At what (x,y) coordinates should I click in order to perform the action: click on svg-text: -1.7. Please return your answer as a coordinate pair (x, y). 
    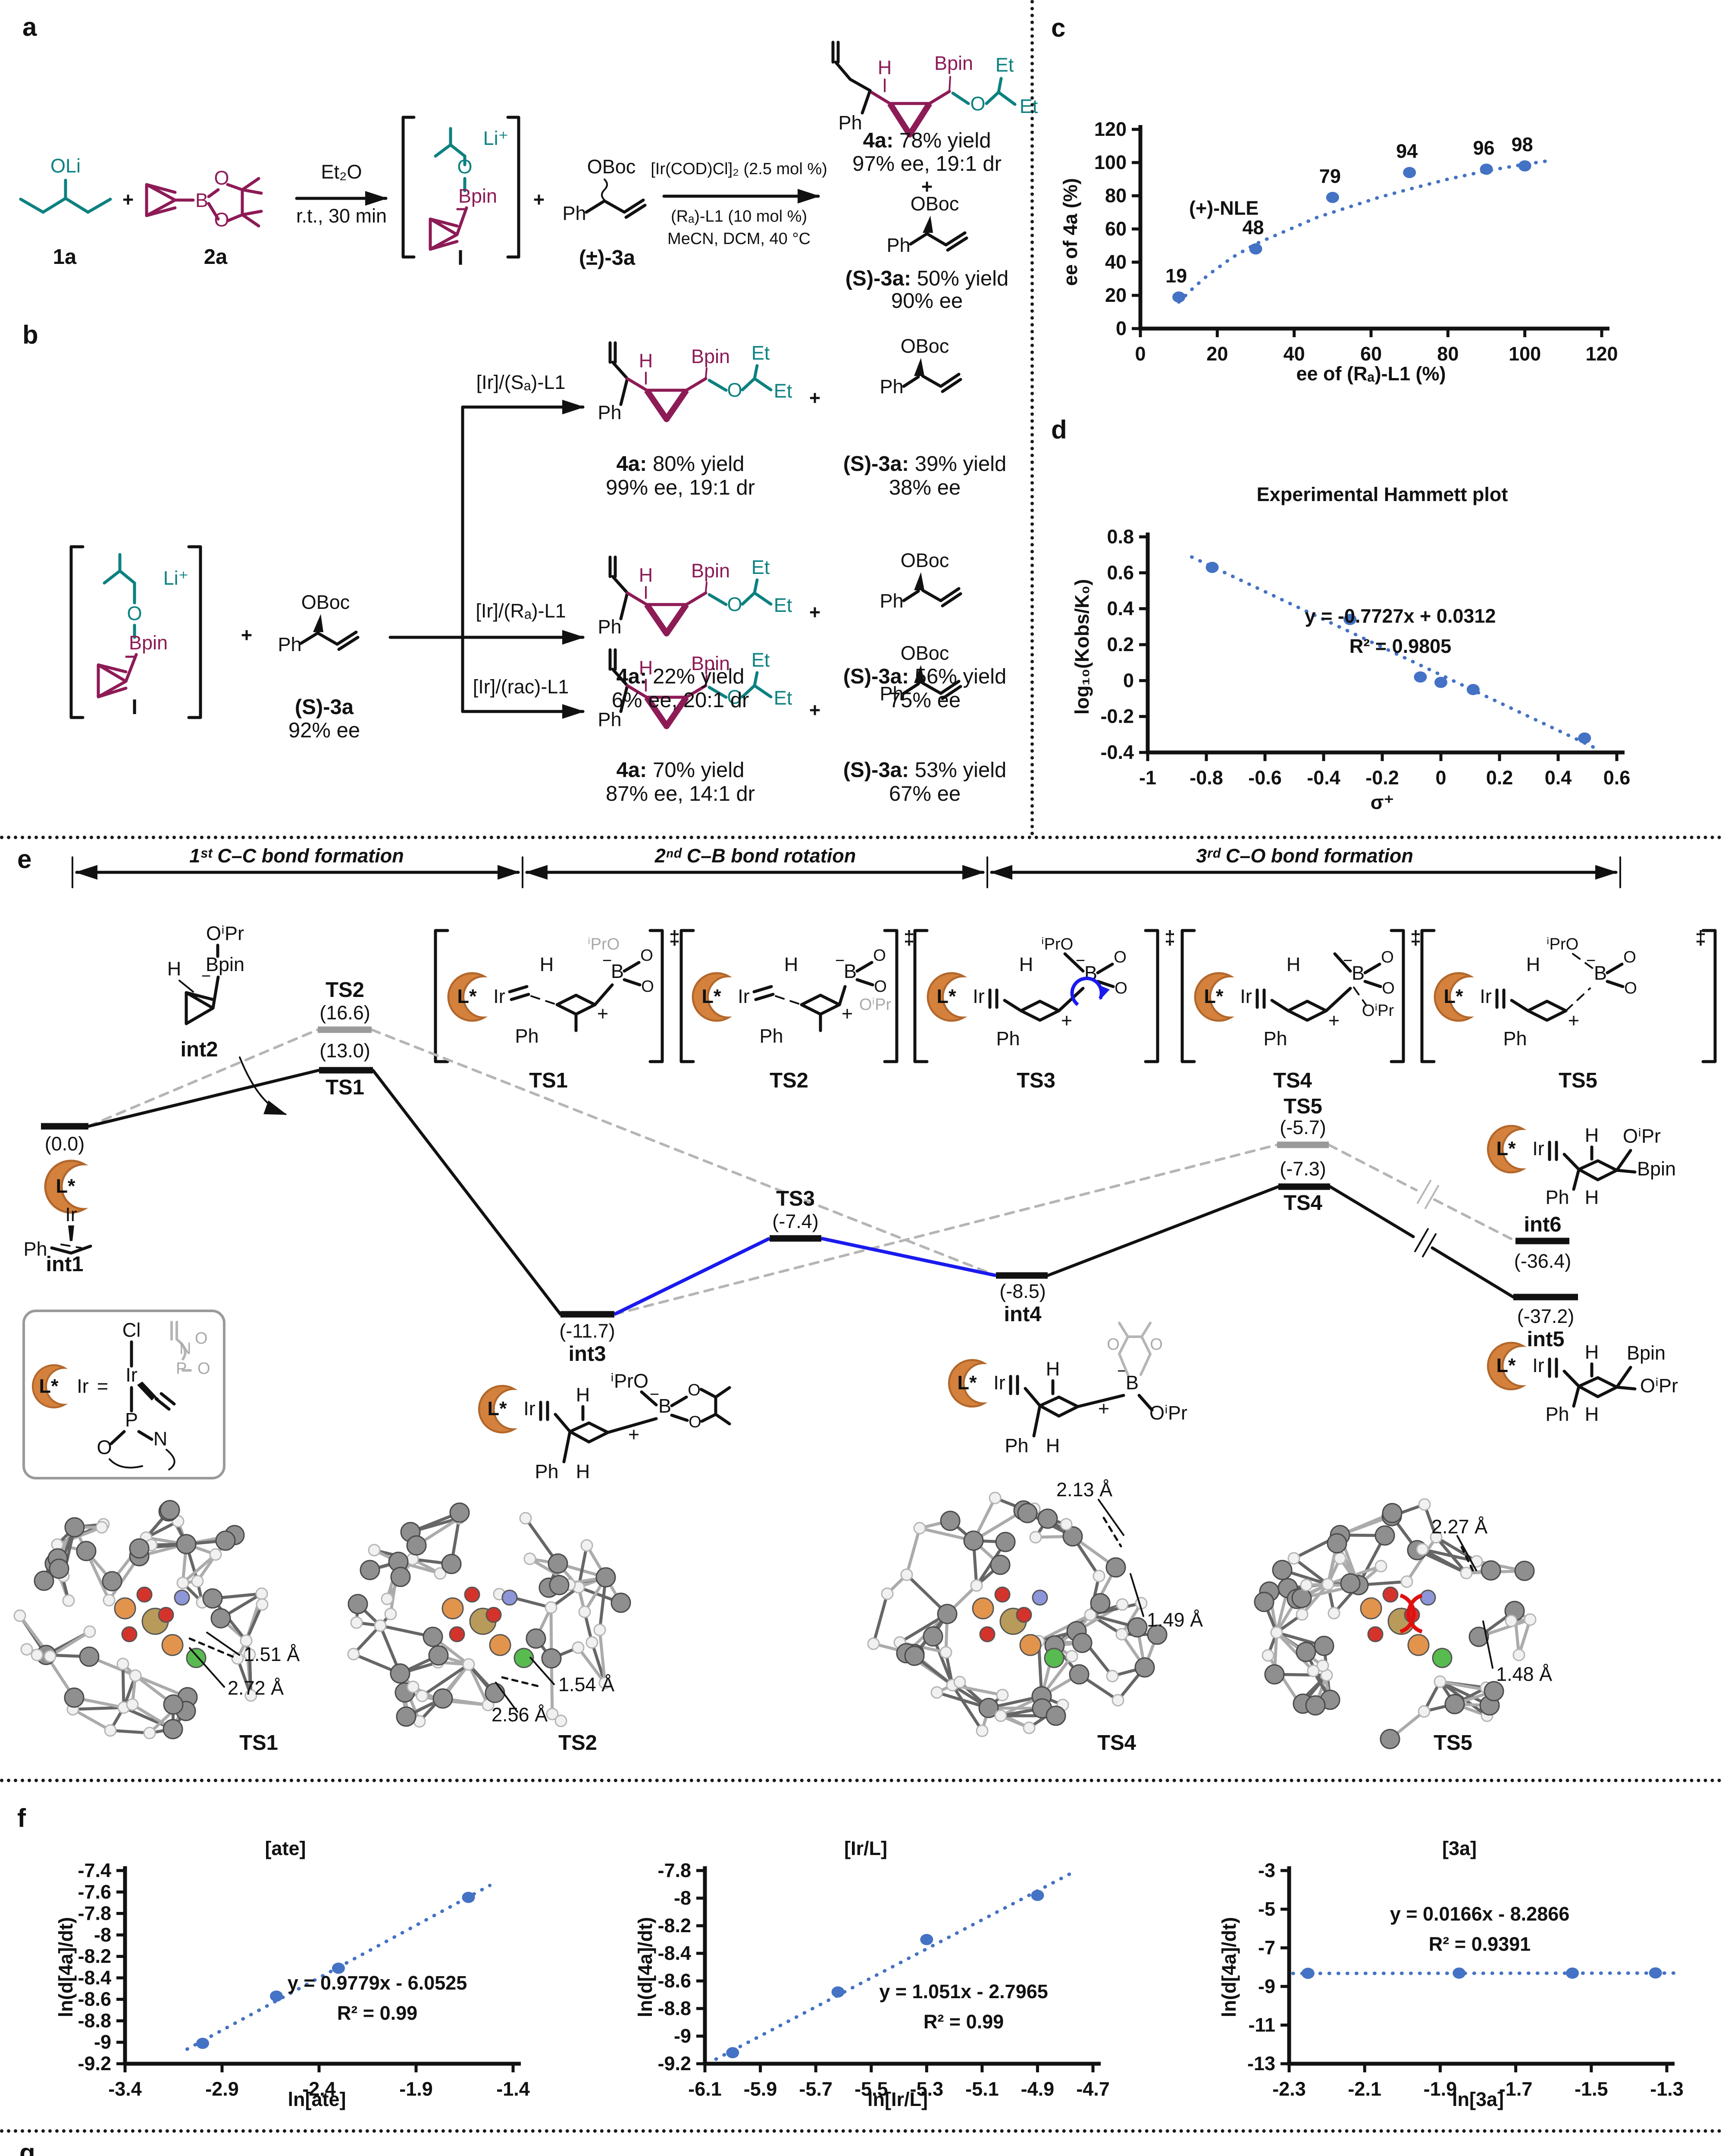
    Looking at the image, I should click on (1516, 2089).